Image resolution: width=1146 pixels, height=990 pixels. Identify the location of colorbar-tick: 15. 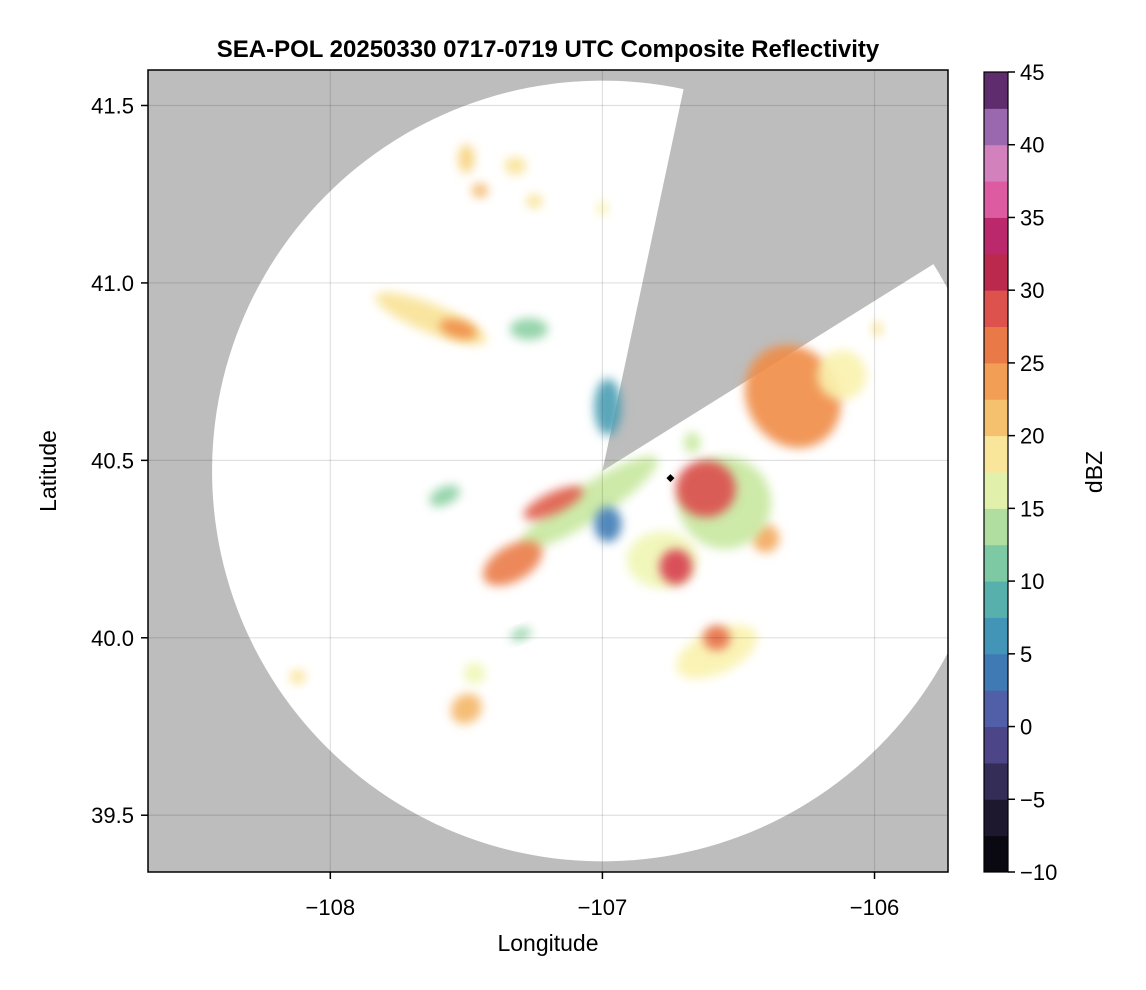
(1026, 508).